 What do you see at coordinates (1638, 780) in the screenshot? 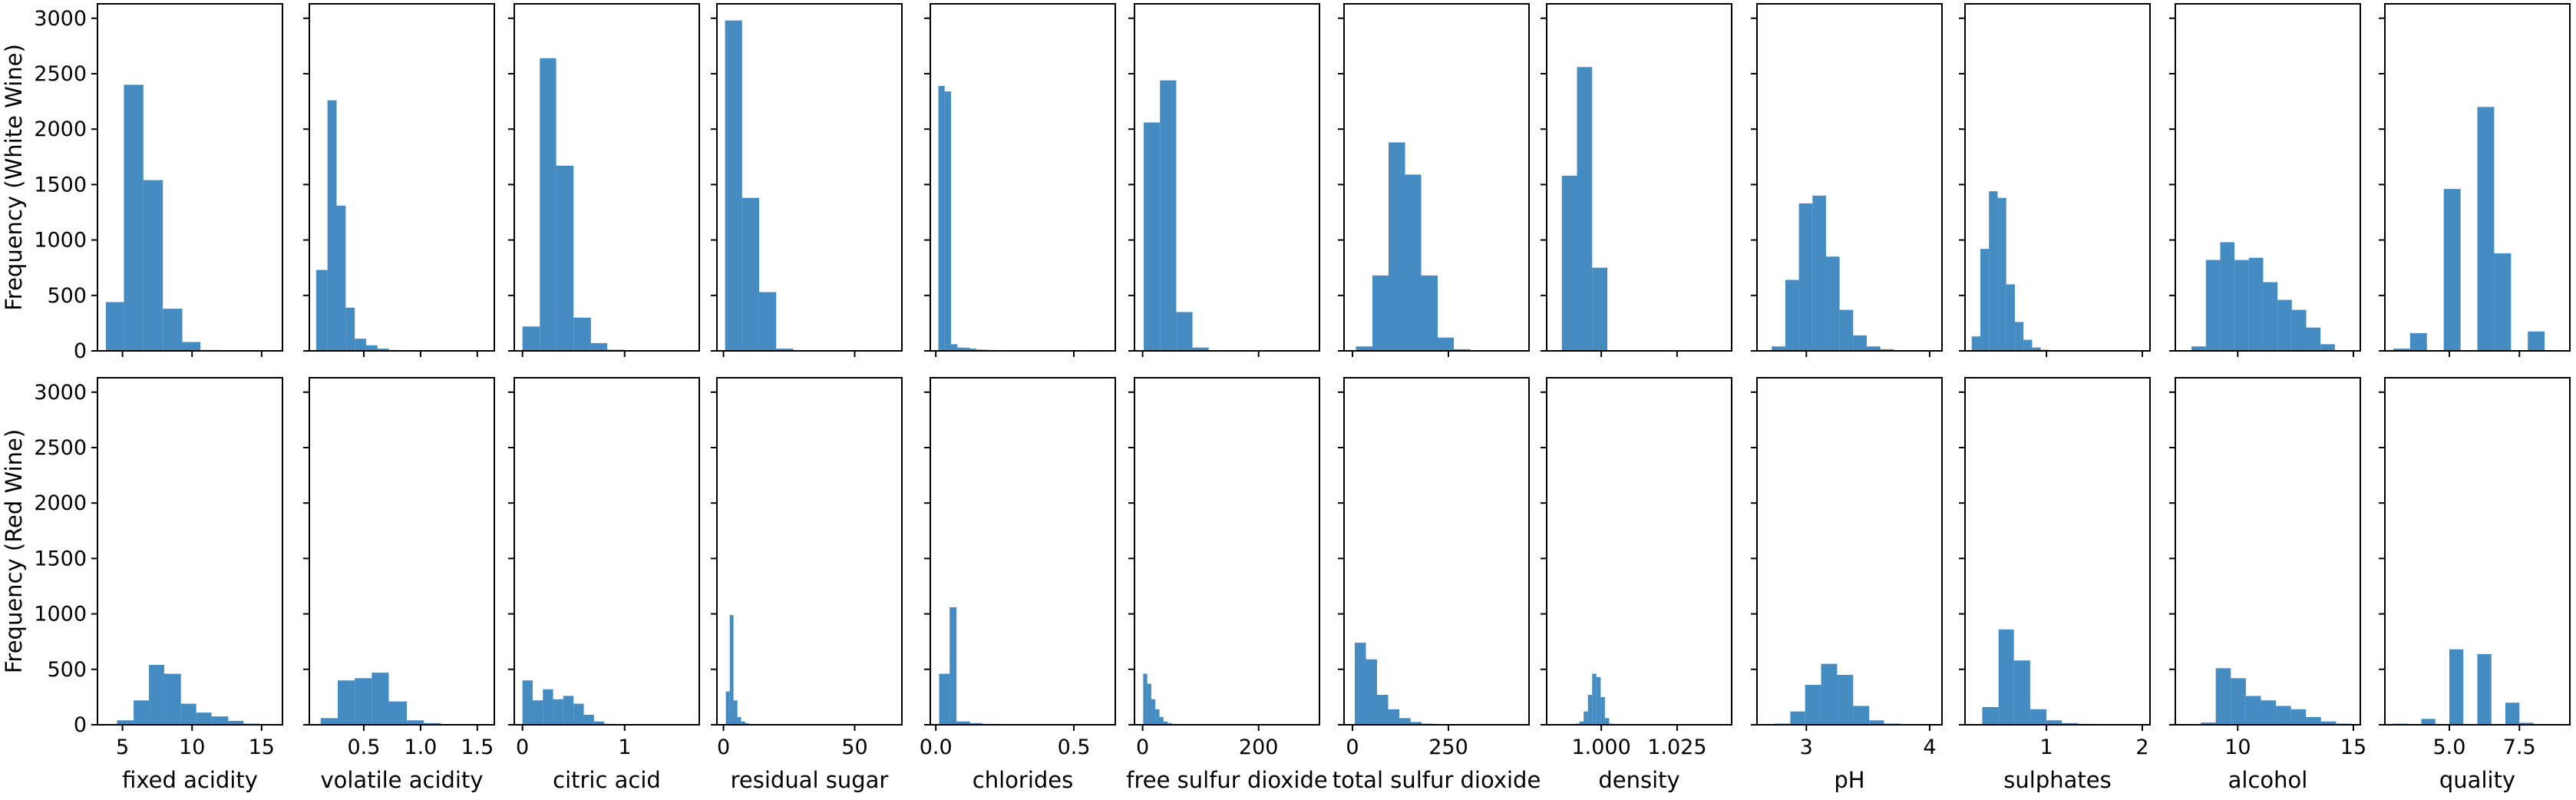
I see `x-axis-label: density` at bounding box center [1638, 780].